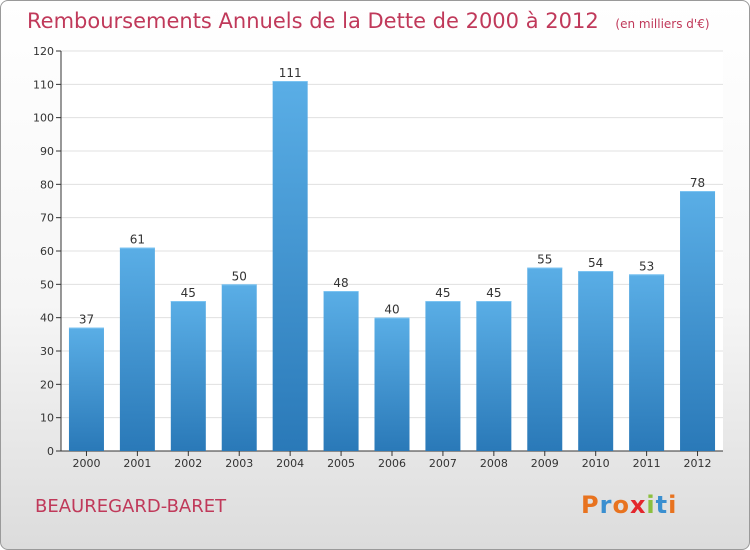 The height and width of the screenshot is (550, 750). I want to click on y-tick-label: 120, so click(43, 51).